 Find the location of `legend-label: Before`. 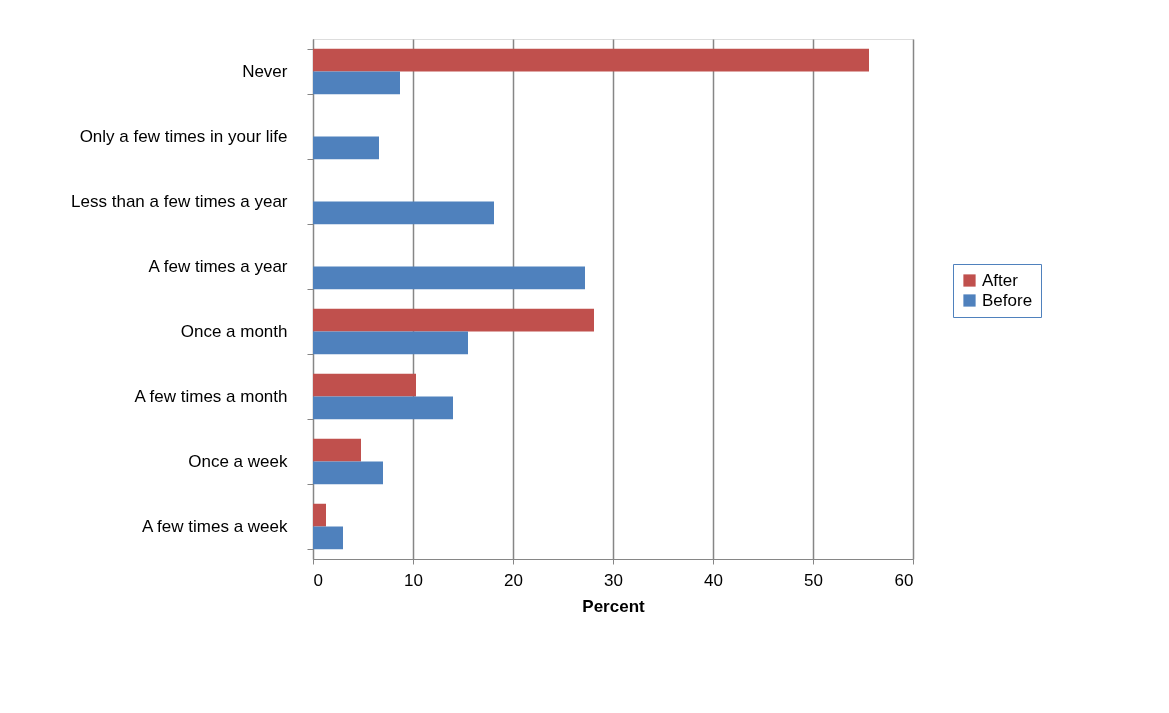

legend-label: Before is located at coordinates (1007, 300).